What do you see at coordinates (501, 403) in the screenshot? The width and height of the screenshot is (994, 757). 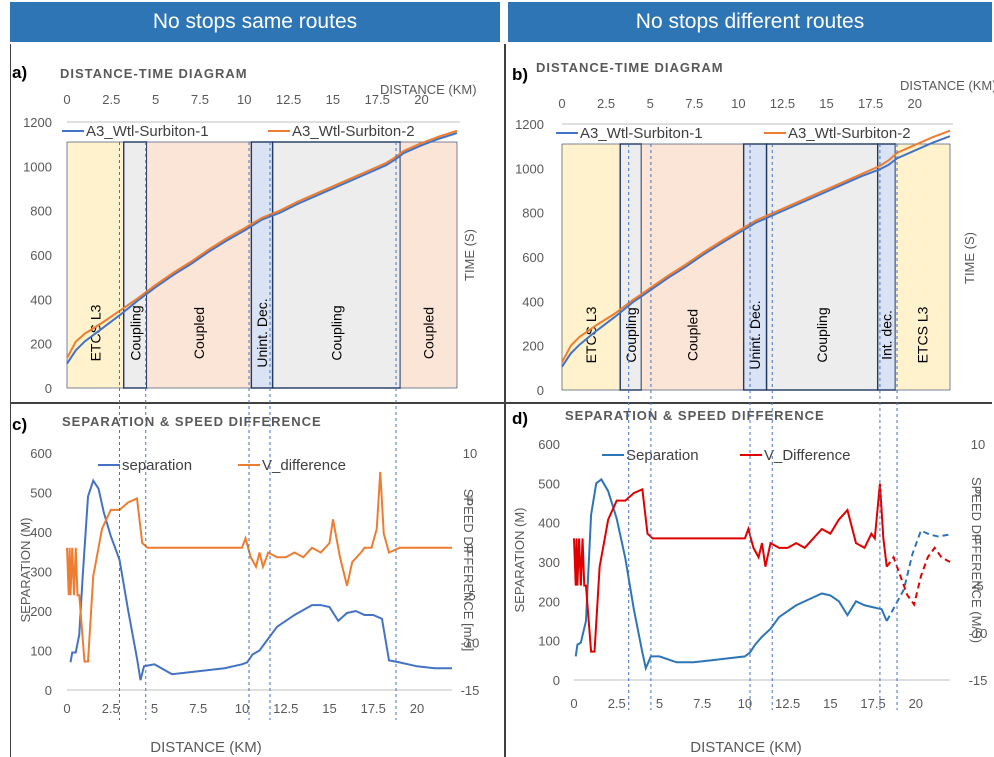 I see `panel-divider-horizontal` at bounding box center [501, 403].